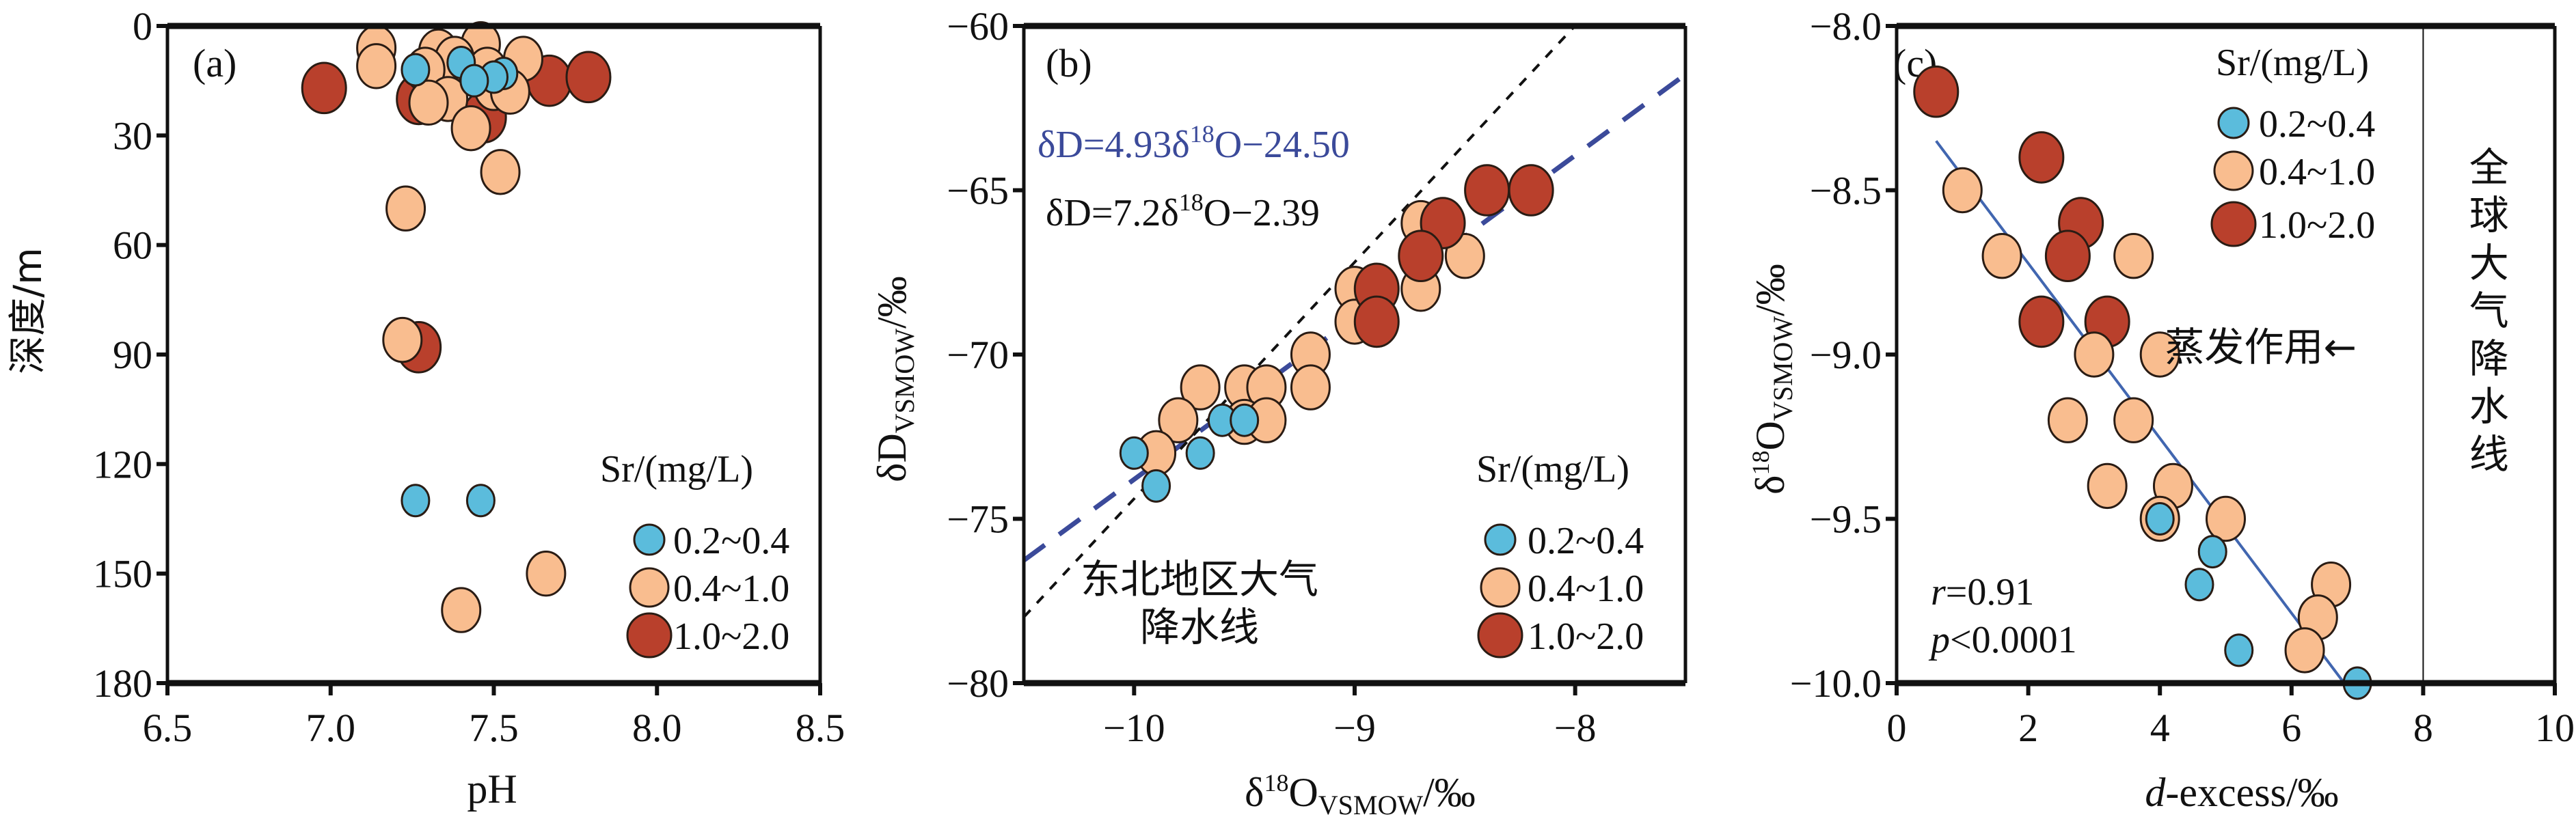 The image size is (2576, 817). I want to click on y-tick-label: 60, so click(132, 246).